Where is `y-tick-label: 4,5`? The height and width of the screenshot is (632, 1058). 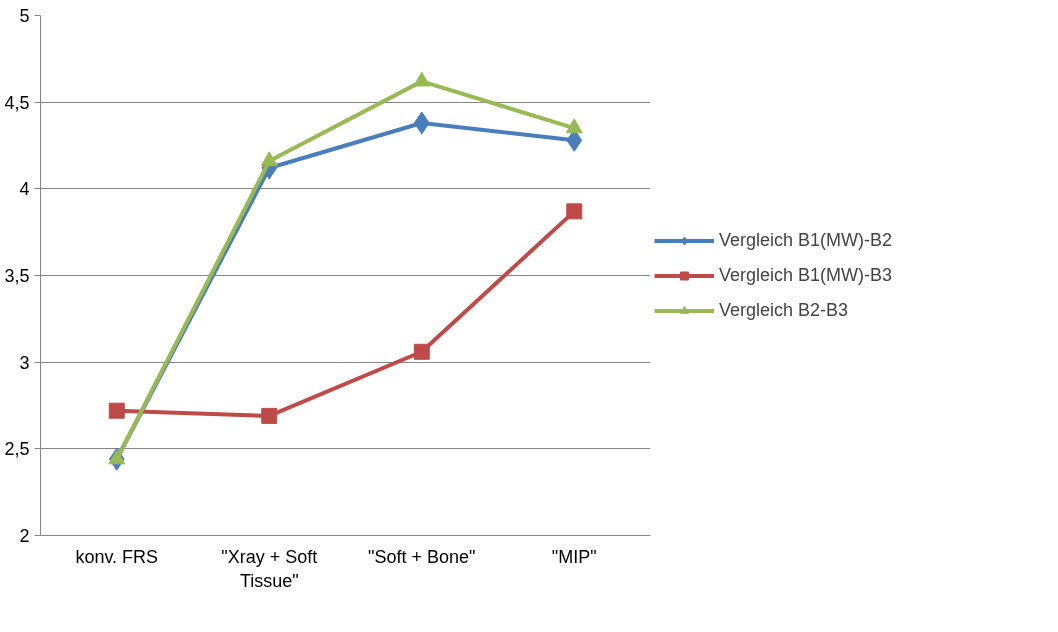 y-tick-label: 4,5 is located at coordinates (17, 102).